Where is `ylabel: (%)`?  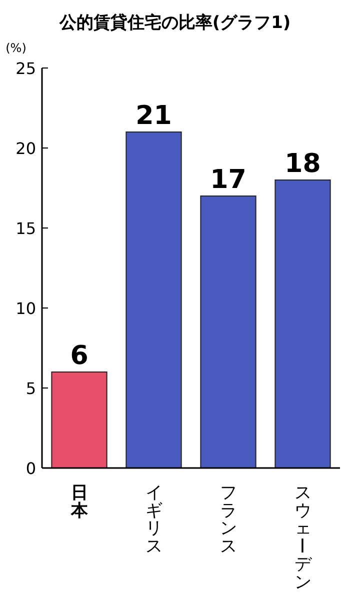
ylabel: (%) is located at coordinates (16, 48).